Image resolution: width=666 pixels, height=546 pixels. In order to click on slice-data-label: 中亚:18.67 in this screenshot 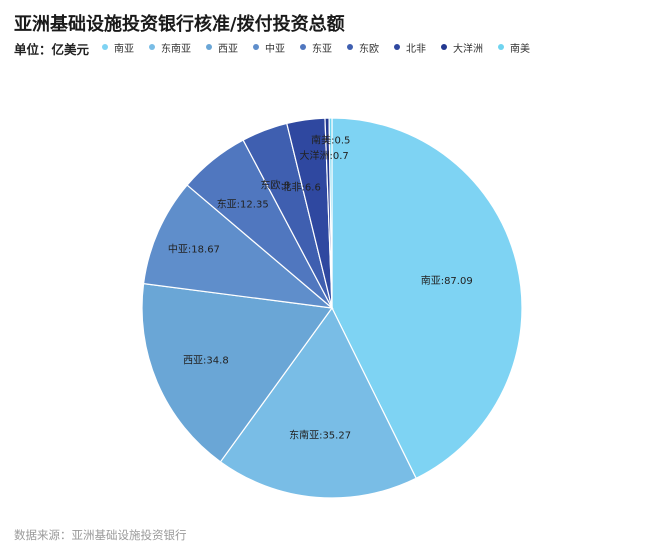, I will do `click(194, 249)`.